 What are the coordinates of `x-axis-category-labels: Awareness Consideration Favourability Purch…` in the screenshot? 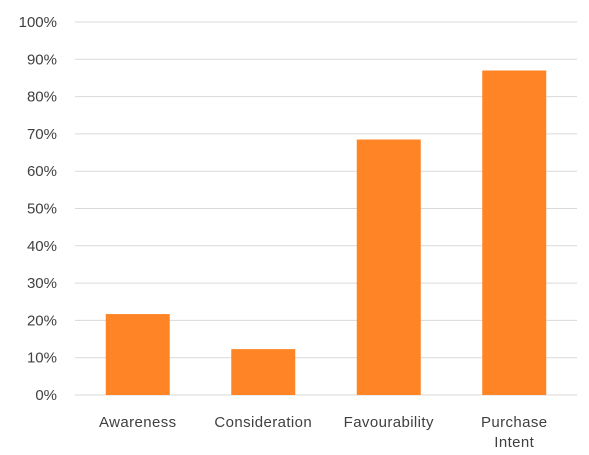 It's located at (323, 432).